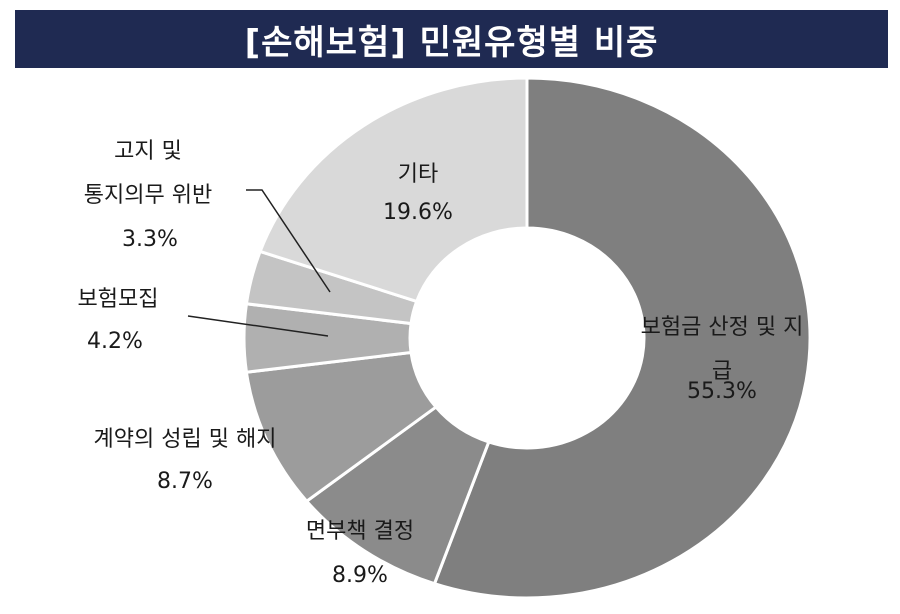 The width and height of the screenshot is (900, 614). I want to click on slice-label: 면부책 결정, so click(360, 531).